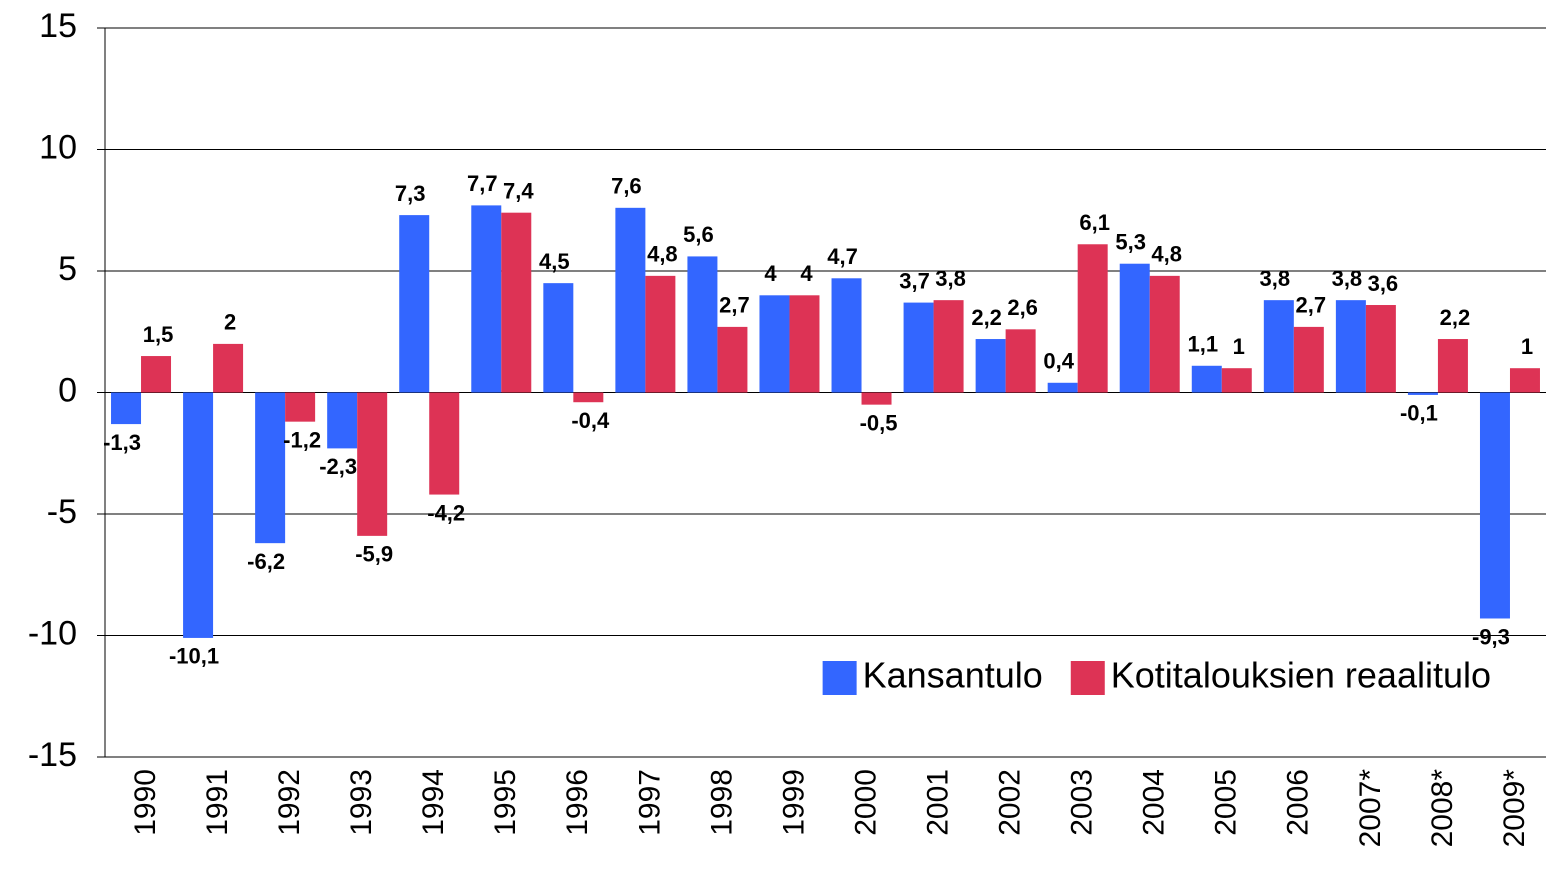 Image resolution: width=1546 pixels, height=882 pixels. Describe the element at coordinates (1154, 802) in the screenshot. I see `x-tick-label: 2004` at that location.